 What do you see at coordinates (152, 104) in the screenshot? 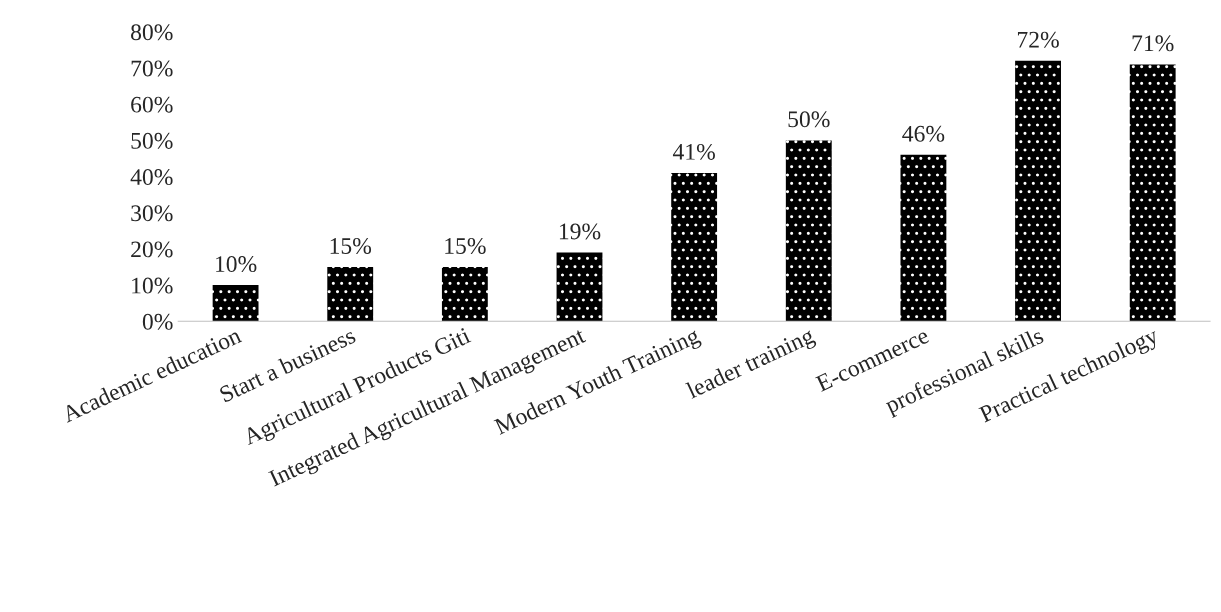
I see `y-tick-label: 60%` at bounding box center [152, 104].